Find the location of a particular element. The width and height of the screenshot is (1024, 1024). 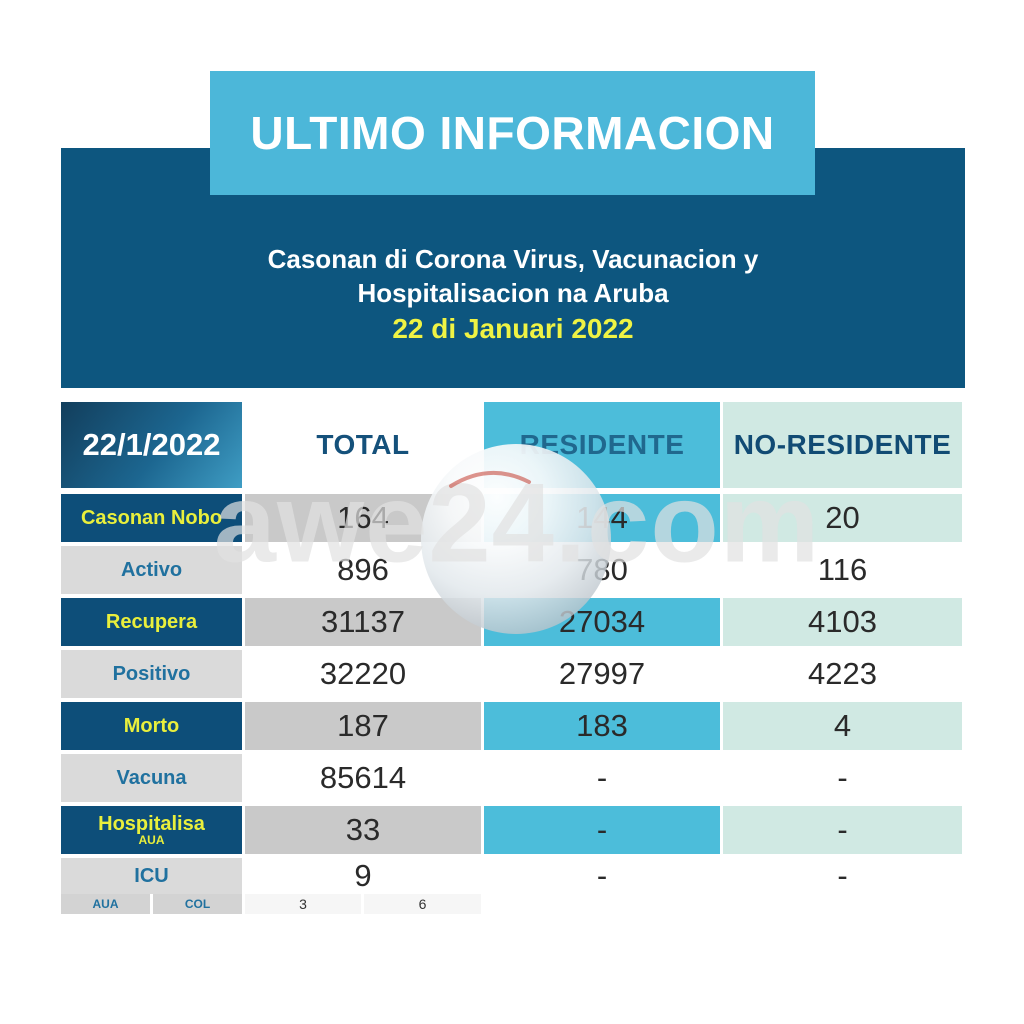

table-row-positivo: Positivo 32220 27997 4223 is located at coordinates (512, 674).